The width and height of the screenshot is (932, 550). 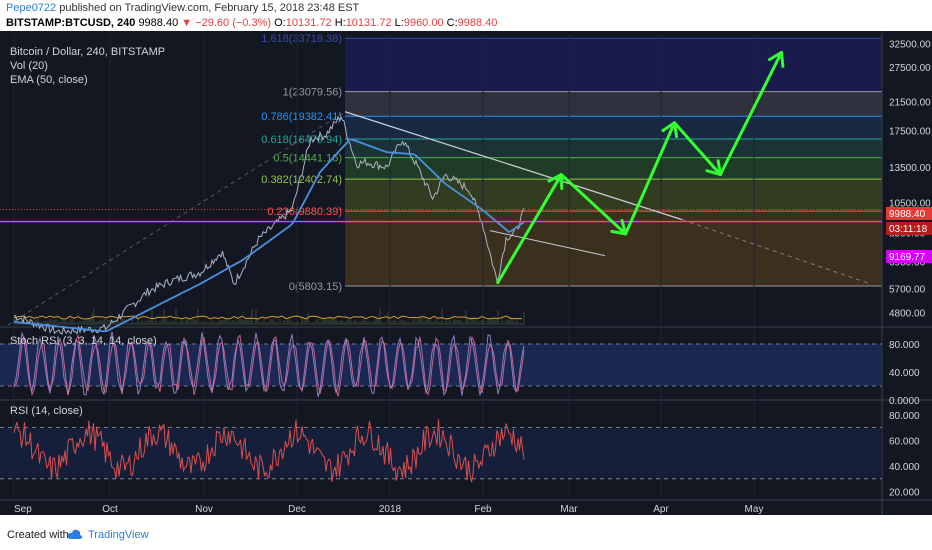 I want to click on ema-price-label: 9169.77, so click(x=907, y=257).